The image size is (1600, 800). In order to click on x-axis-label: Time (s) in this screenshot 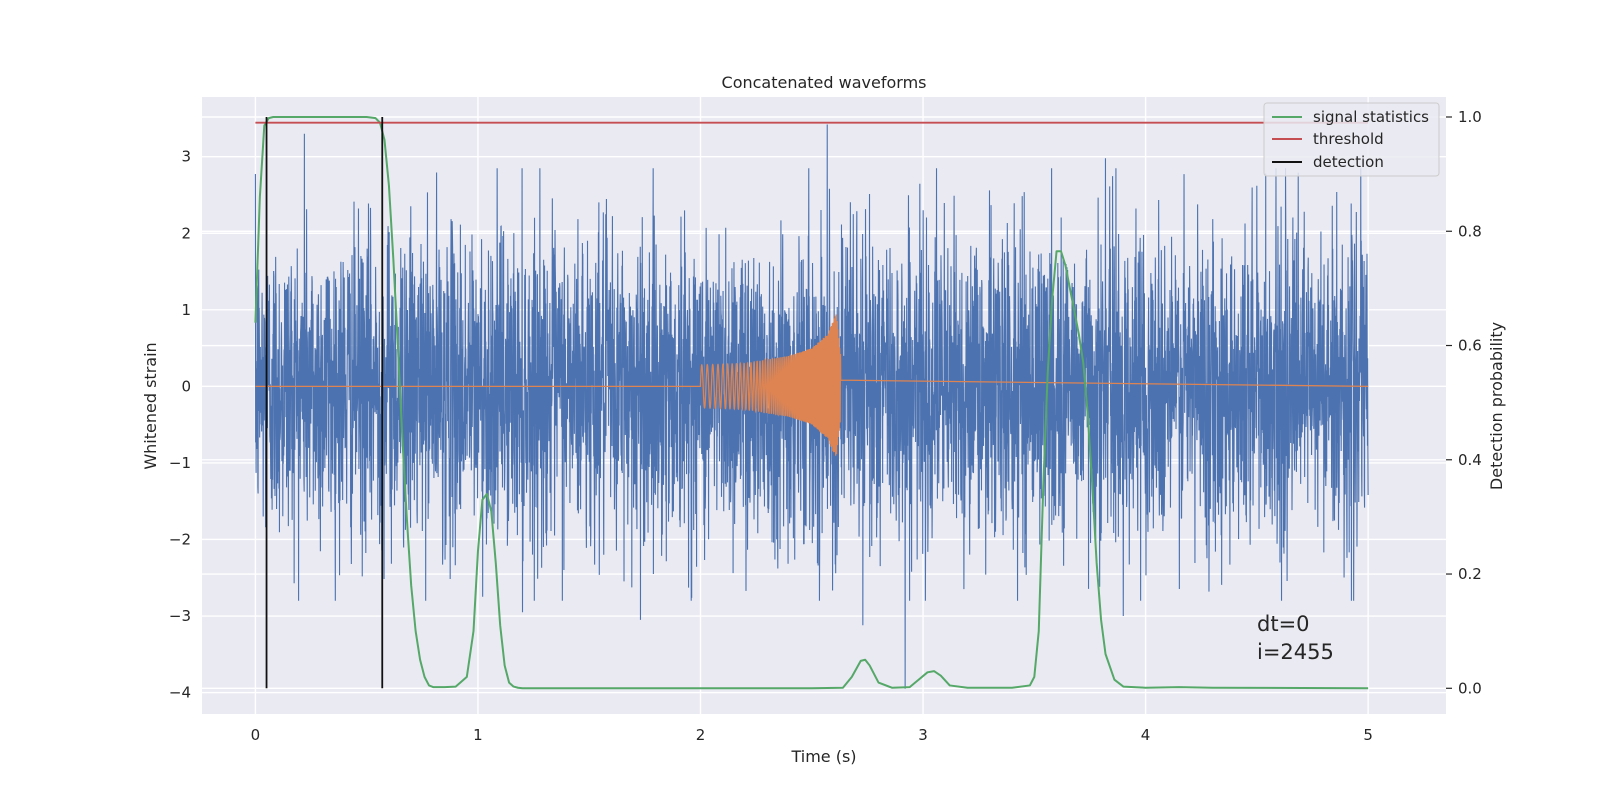, I will do `click(823, 756)`.